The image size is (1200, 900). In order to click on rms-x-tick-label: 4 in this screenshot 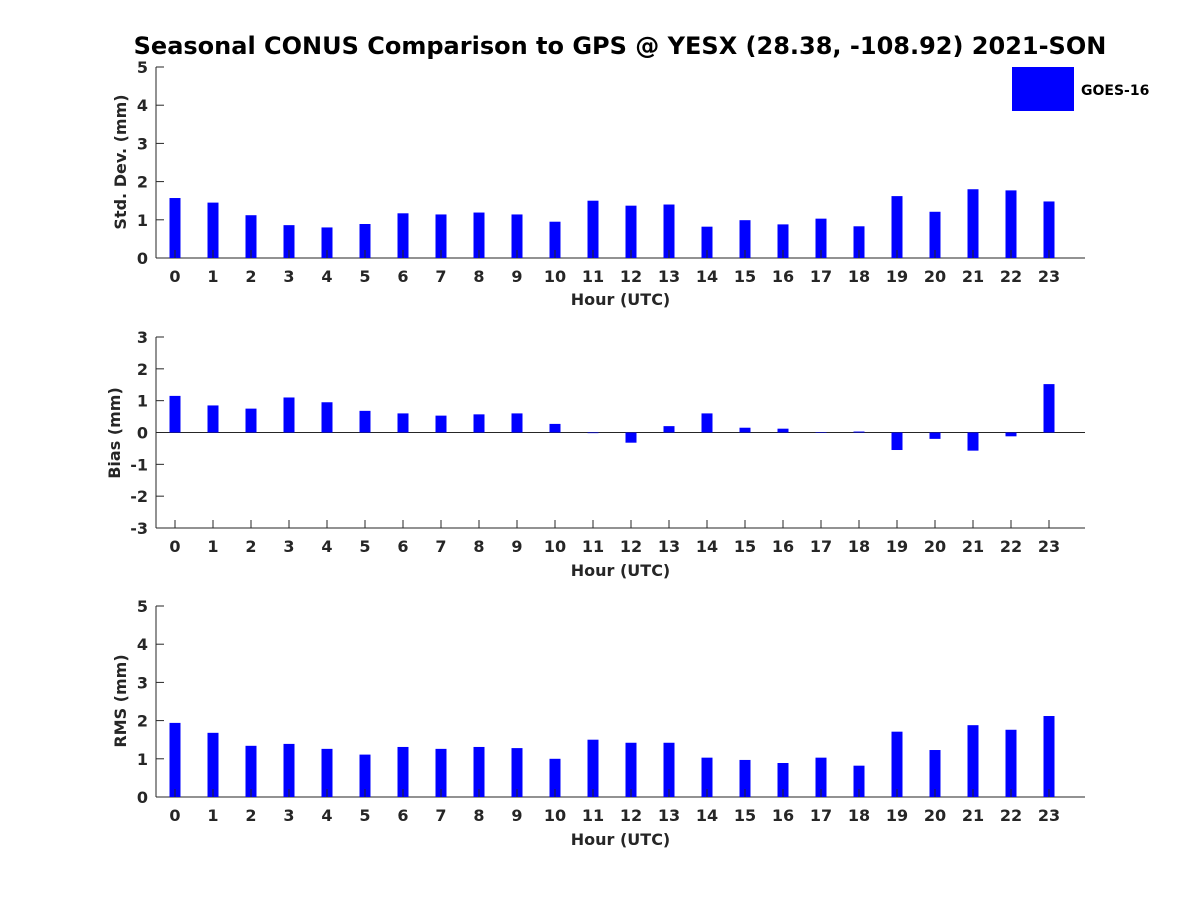, I will do `click(326, 815)`.